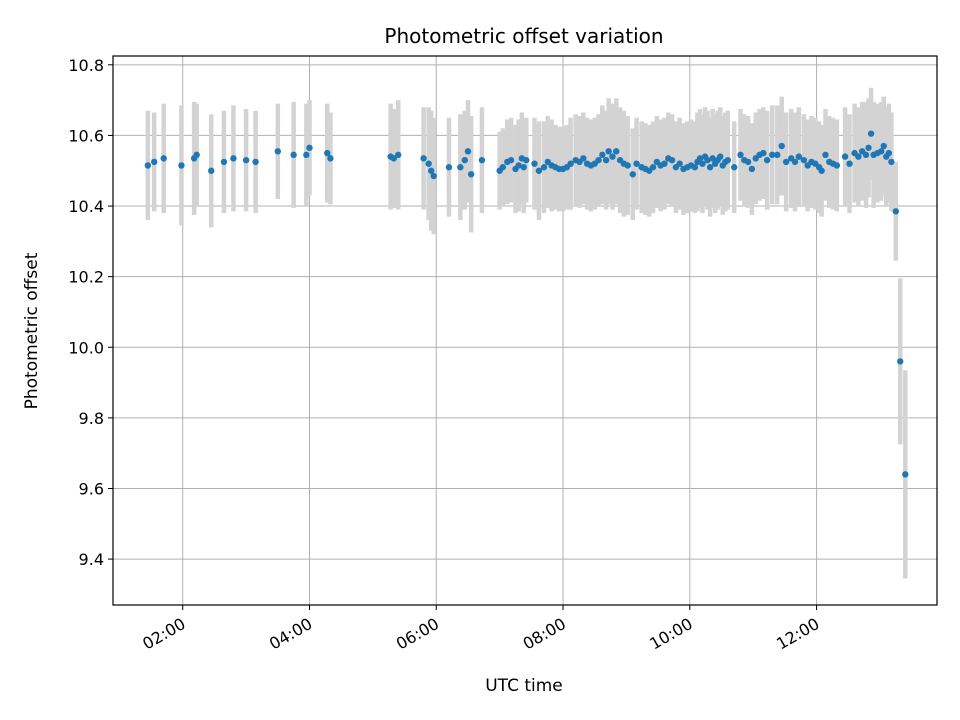 The width and height of the screenshot is (960, 720). What do you see at coordinates (86, 135) in the screenshot?
I see `y-tick-label: 10.6` at bounding box center [86, 135].